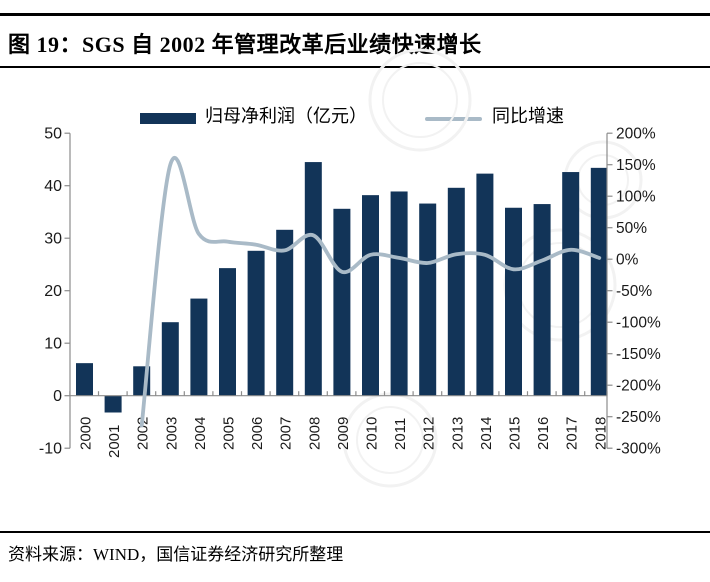 The width and height of the screenshot is (710, 582). Describe the element at coordinates (227, 332) in the screenshot. I see `bar-2005` at that location.